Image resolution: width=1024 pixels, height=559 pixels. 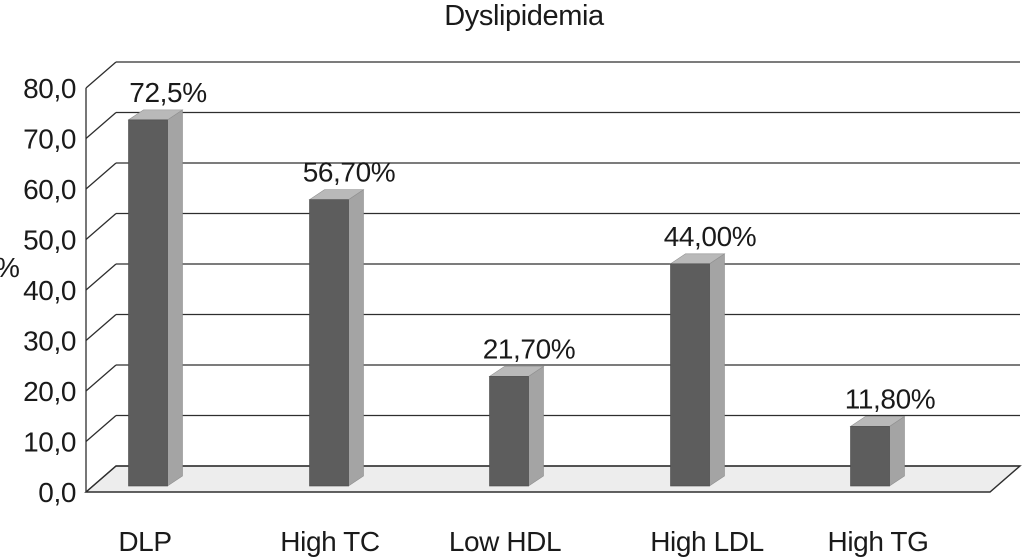 I want to click on bar-value-label: 72,5%, so click(x=167, y=92).